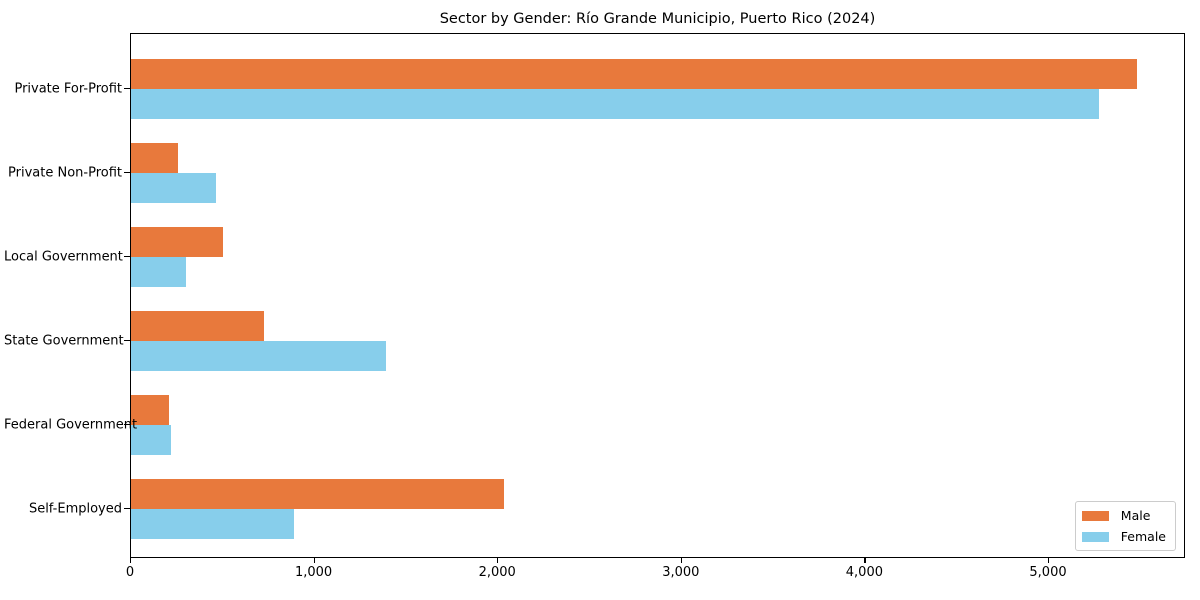 The height and width of the screenshot is (600, 1200). I want to click on legend-label-female: Female, so click(1143, 536).